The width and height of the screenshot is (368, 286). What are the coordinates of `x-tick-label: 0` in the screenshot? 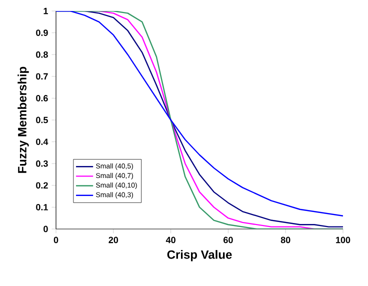 It's located at (56, 240).